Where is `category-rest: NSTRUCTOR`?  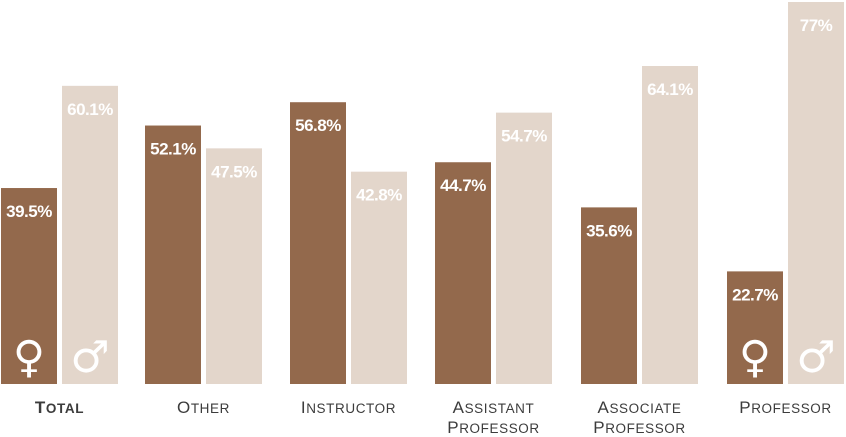 category-rest: NSTRUCTOR is located at coordinates (351, 408).